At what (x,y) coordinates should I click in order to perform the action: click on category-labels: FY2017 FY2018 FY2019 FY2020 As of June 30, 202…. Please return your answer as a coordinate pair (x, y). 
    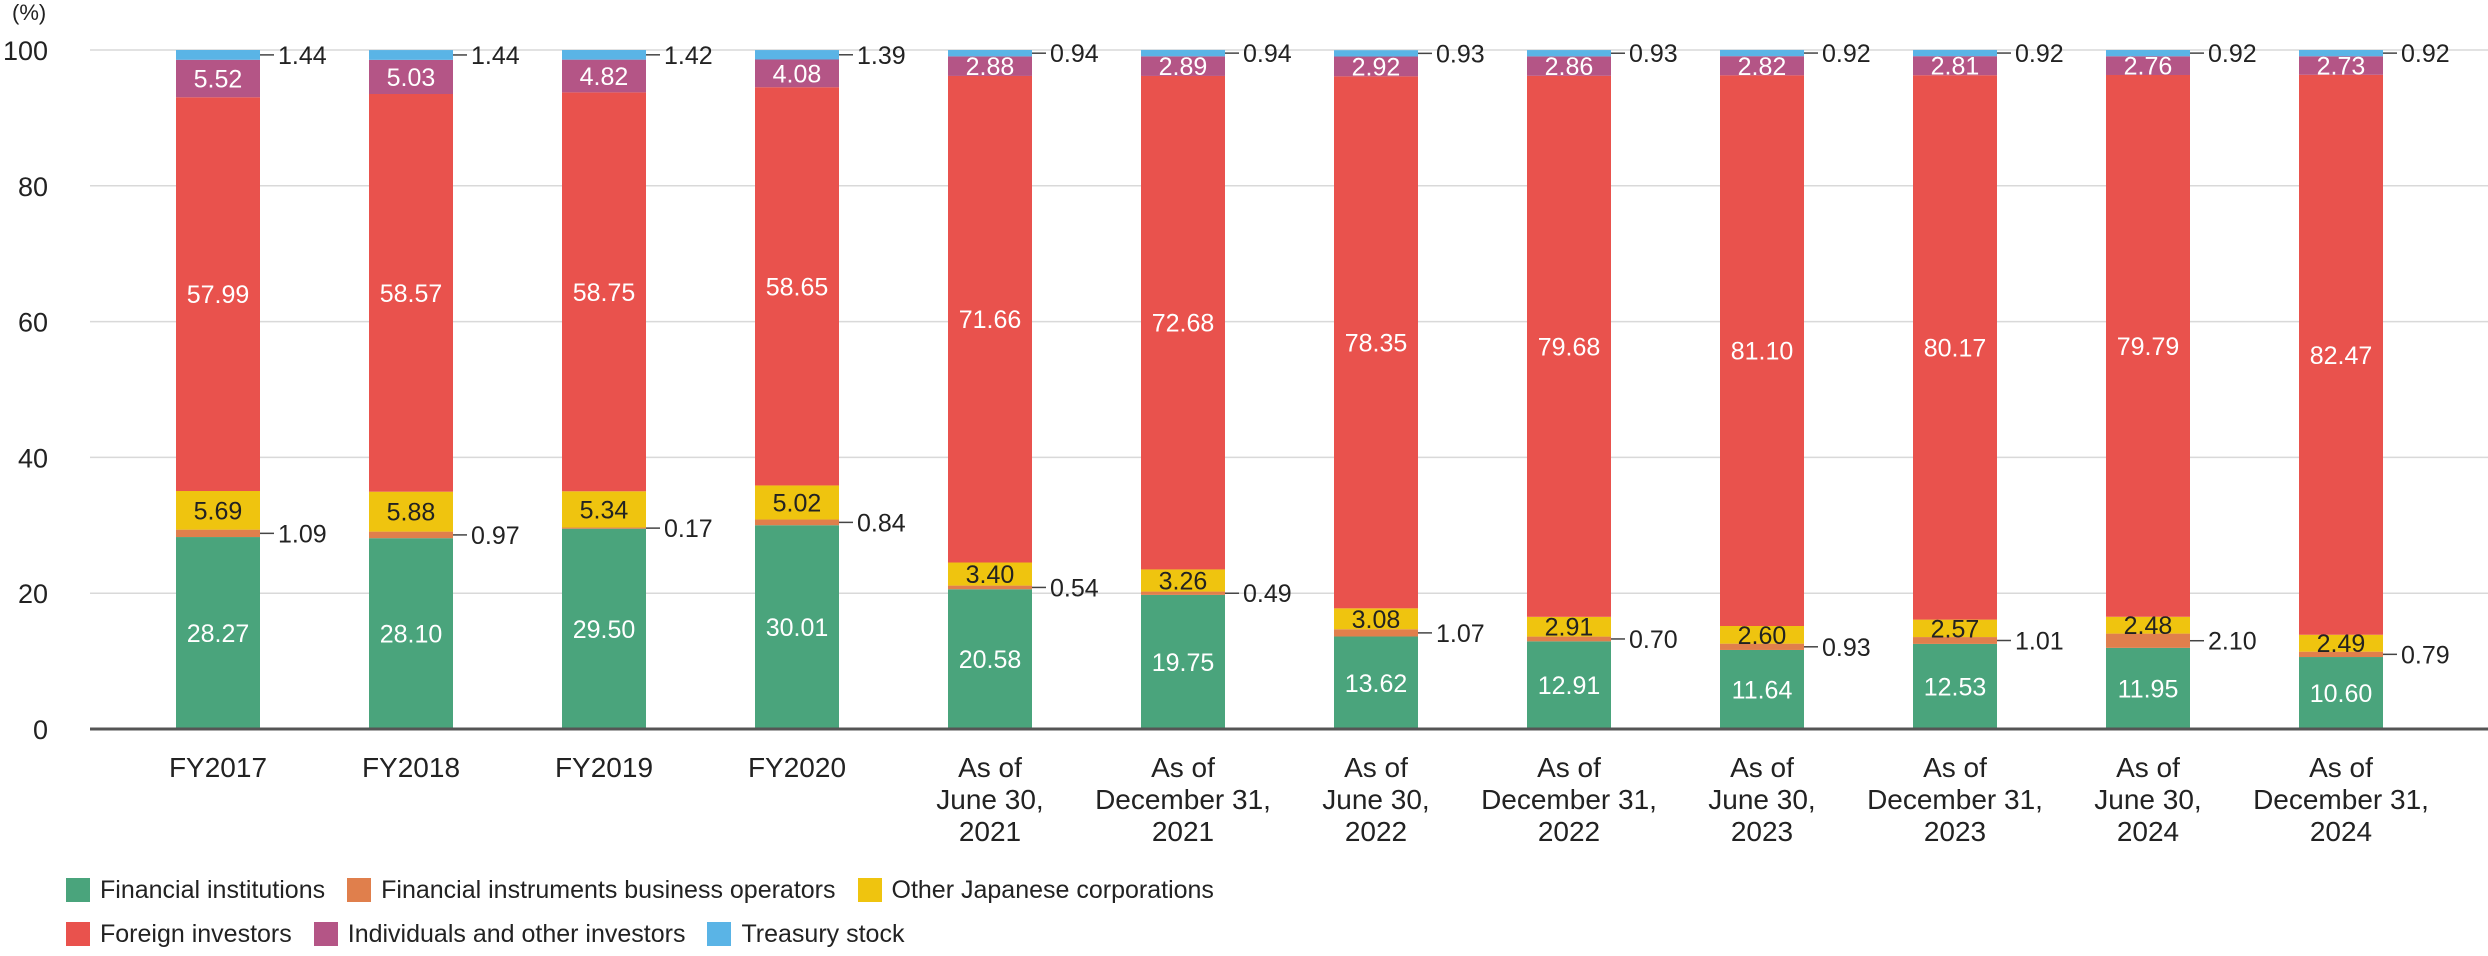
    Looking at the image, I should click on (1299, 799).